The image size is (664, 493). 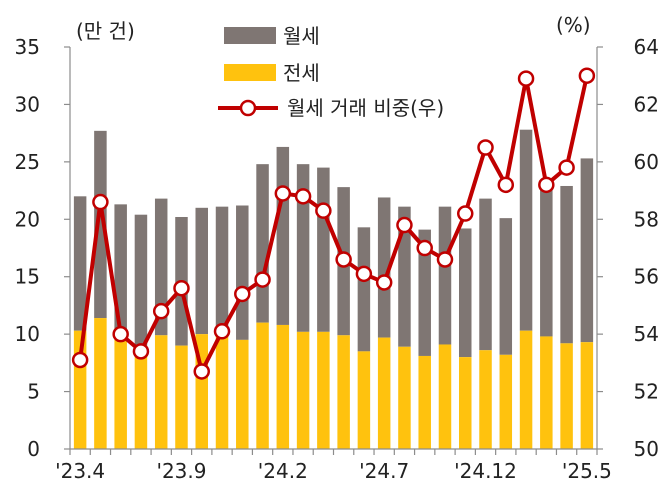 What do you see at coordinates (646, 392) in the screenshot?
I see `right-tick-label: 52` at bounding box center [646, 392].